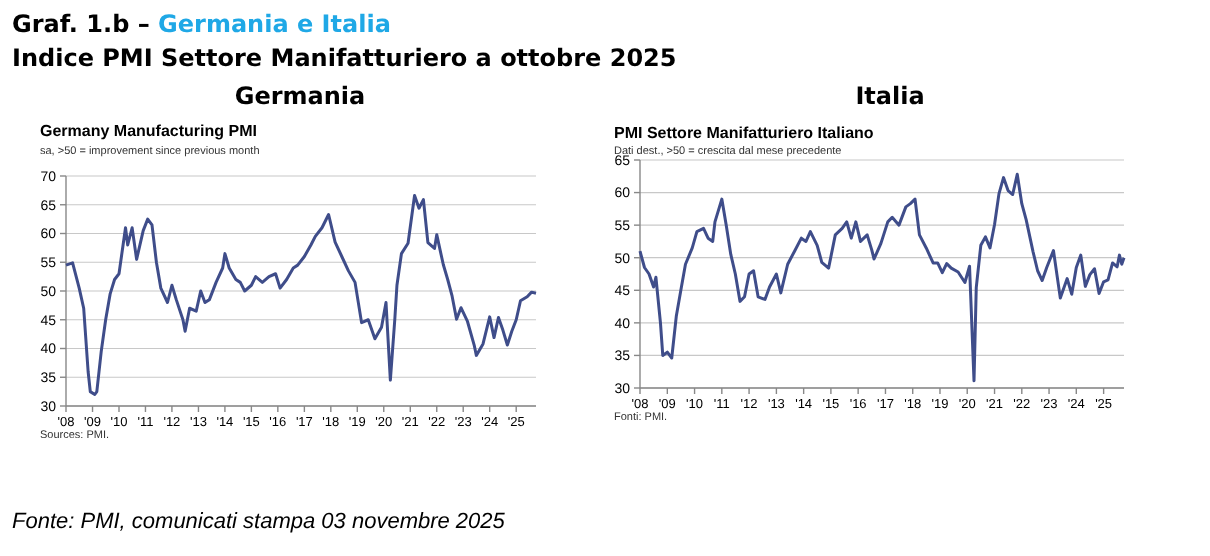 The image size is (1210, 556). What do you see at coordinates (744, 133) in the screenshot?
I see `chart-subtitle: PMI Settore Manifatturiero Italiano` at bounding box center [744, 133].